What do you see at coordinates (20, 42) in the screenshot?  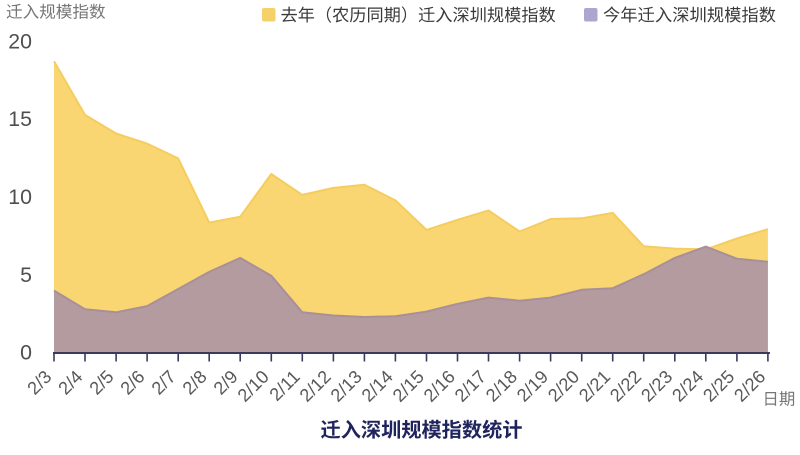 I see `svg-text: 20` at bounding box center [20, 42].